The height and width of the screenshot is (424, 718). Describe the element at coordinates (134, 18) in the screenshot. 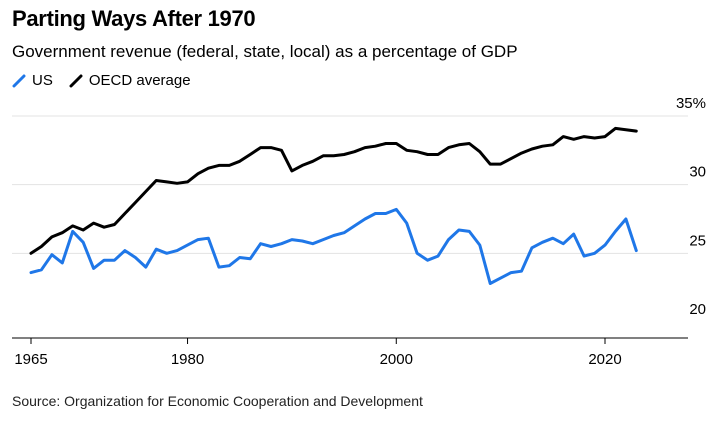

I see `chart-title: Parting Ways After 1970` at that location.